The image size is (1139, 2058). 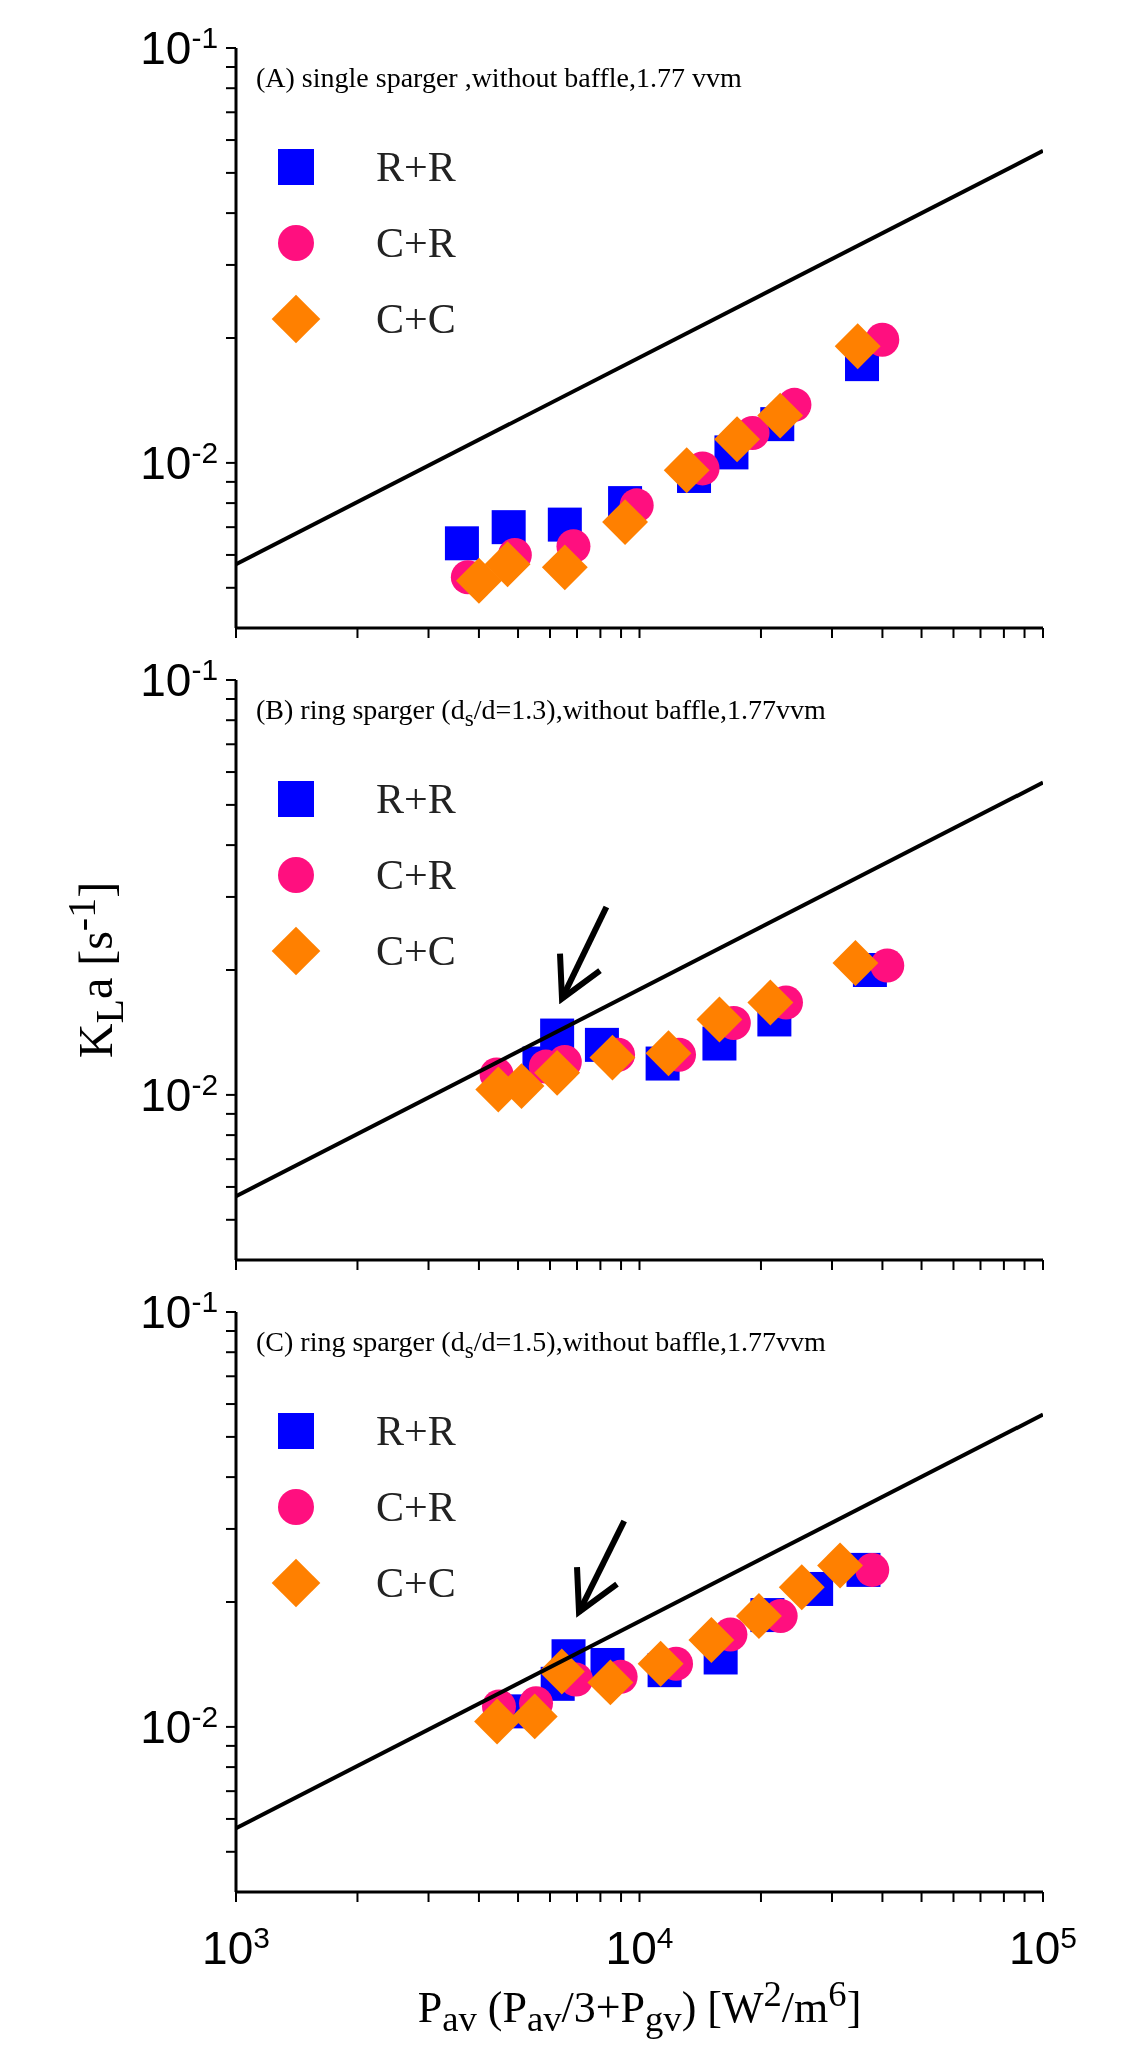 What do you see at coordinates (541, 1345) in the screenshot?
I see `text: (C) ring sparger (d$_{s}$/d=1.5),without baffle,1.77vvm` at bounding box center [541, 1345].